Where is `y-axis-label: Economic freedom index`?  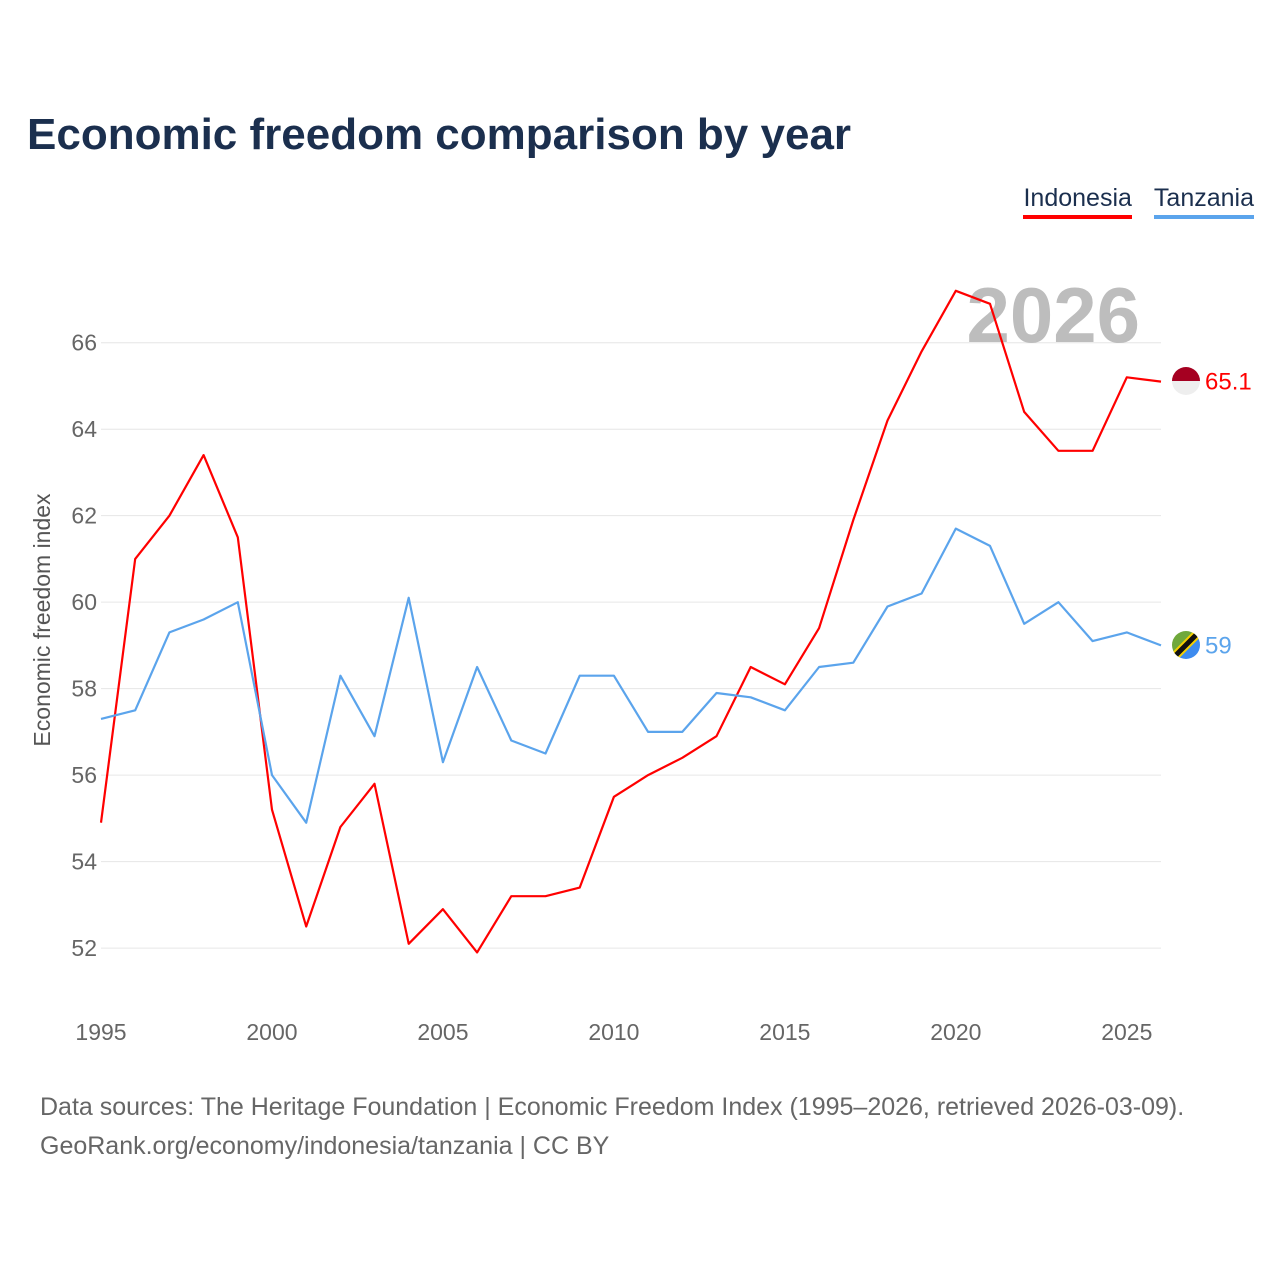 y-axis-label: Economic freedom index is located at coordinates (42, 620).